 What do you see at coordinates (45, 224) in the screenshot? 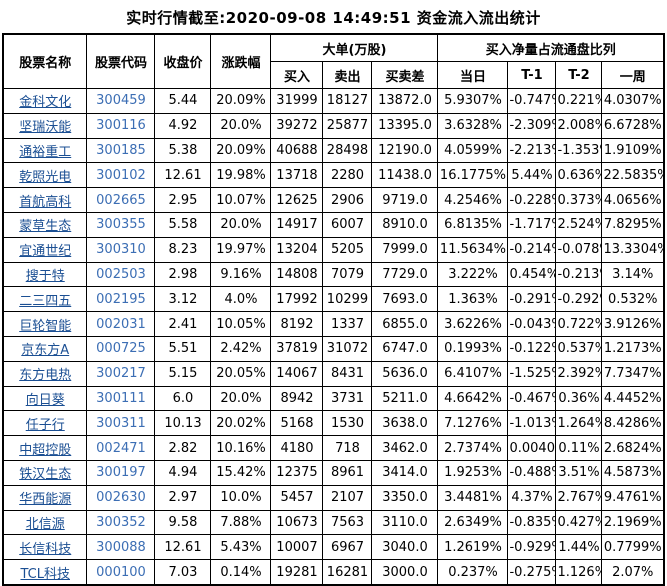
I see `stock-name-link: 蒙草生态` at bounding box center [45, 224].